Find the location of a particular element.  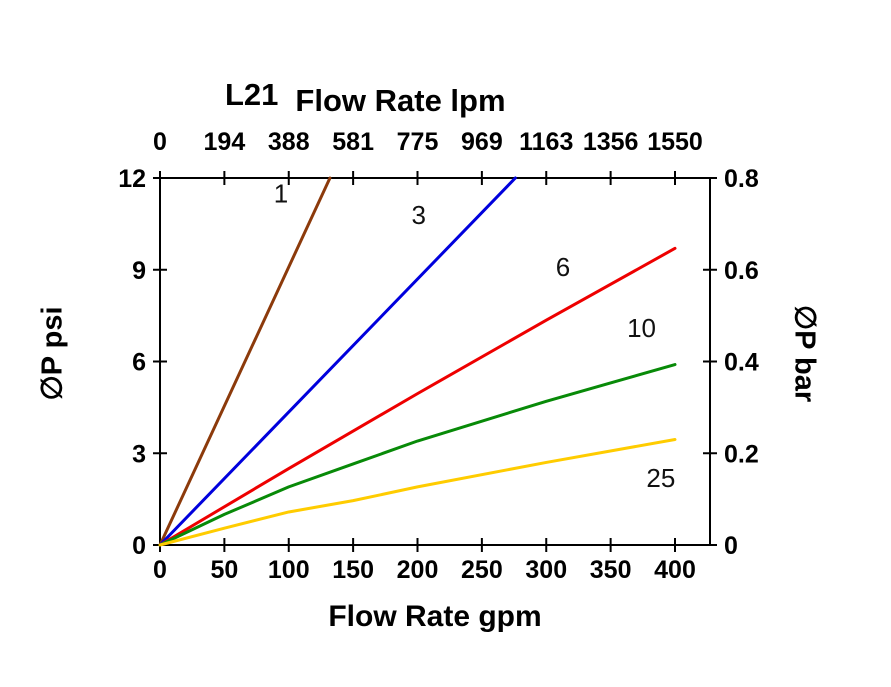

right-tick-label: 0 is located at coordinates (731, 546).